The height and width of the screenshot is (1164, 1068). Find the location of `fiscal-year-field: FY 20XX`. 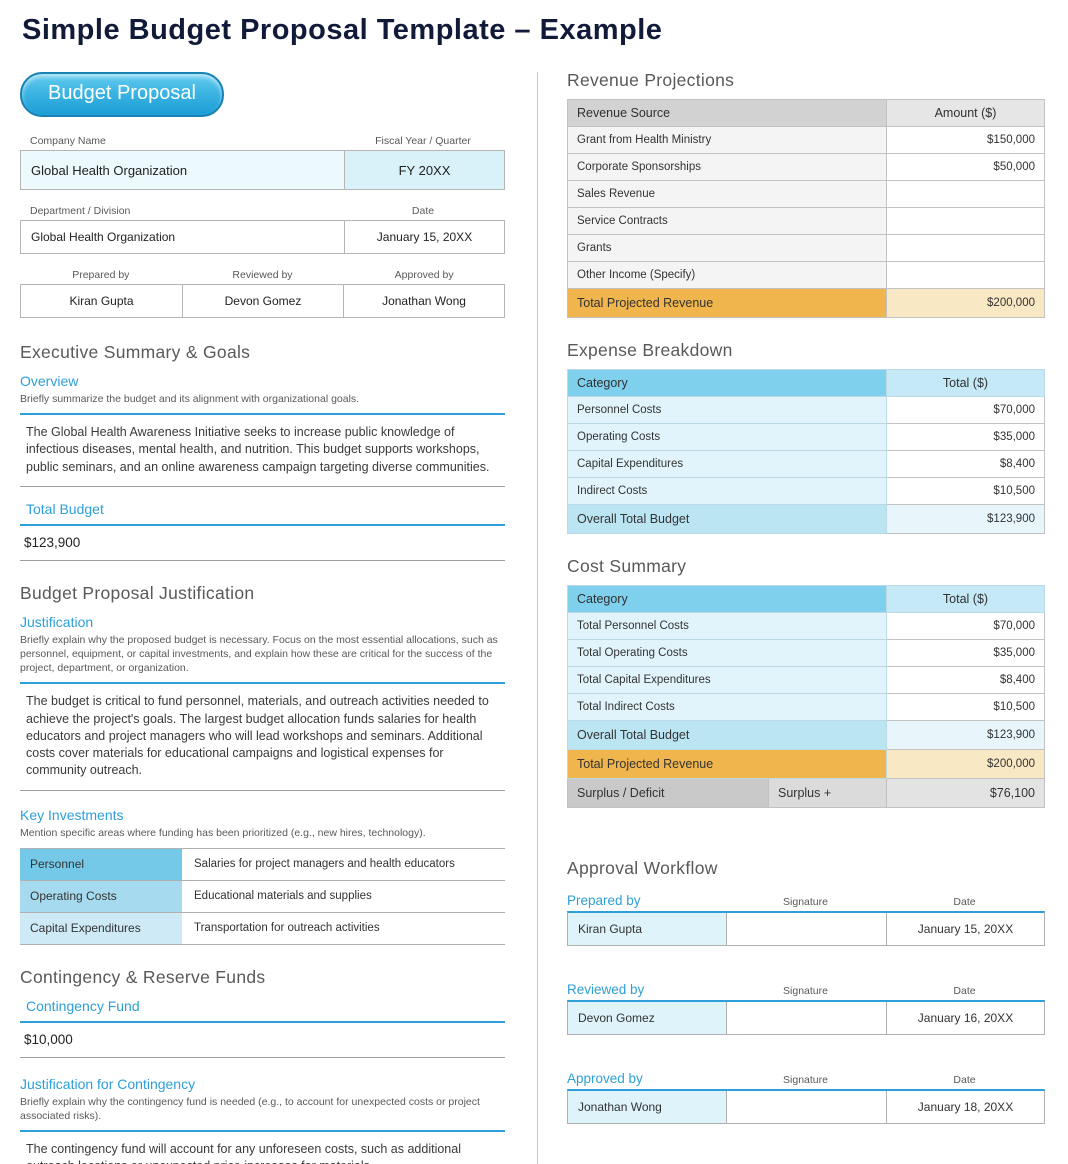

fiscal-year-field: FY 20XX is located at coordinates (424, 170).